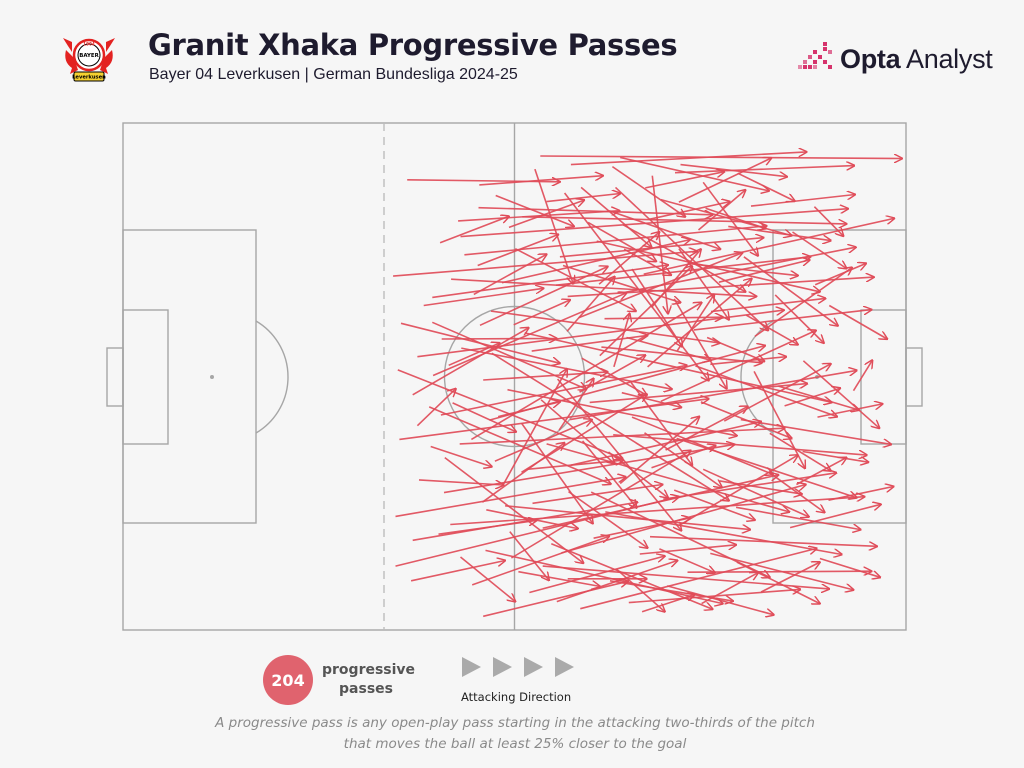  I want to click on crest-year-text: 1904, so click(89, 44).